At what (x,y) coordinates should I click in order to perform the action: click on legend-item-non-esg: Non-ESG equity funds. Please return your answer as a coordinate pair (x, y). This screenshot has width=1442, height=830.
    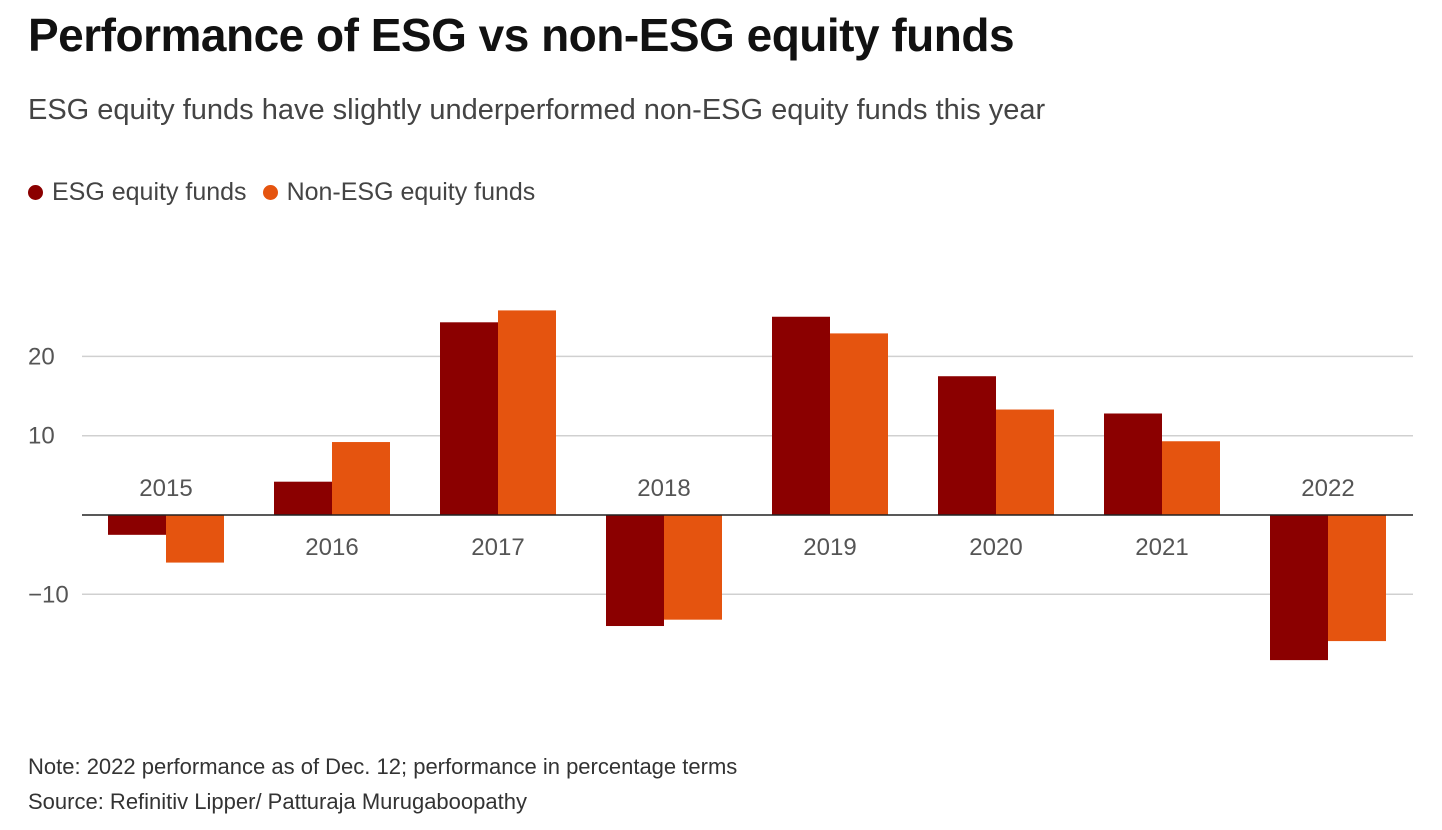
    Looking at the image, I should click on (399, 192).